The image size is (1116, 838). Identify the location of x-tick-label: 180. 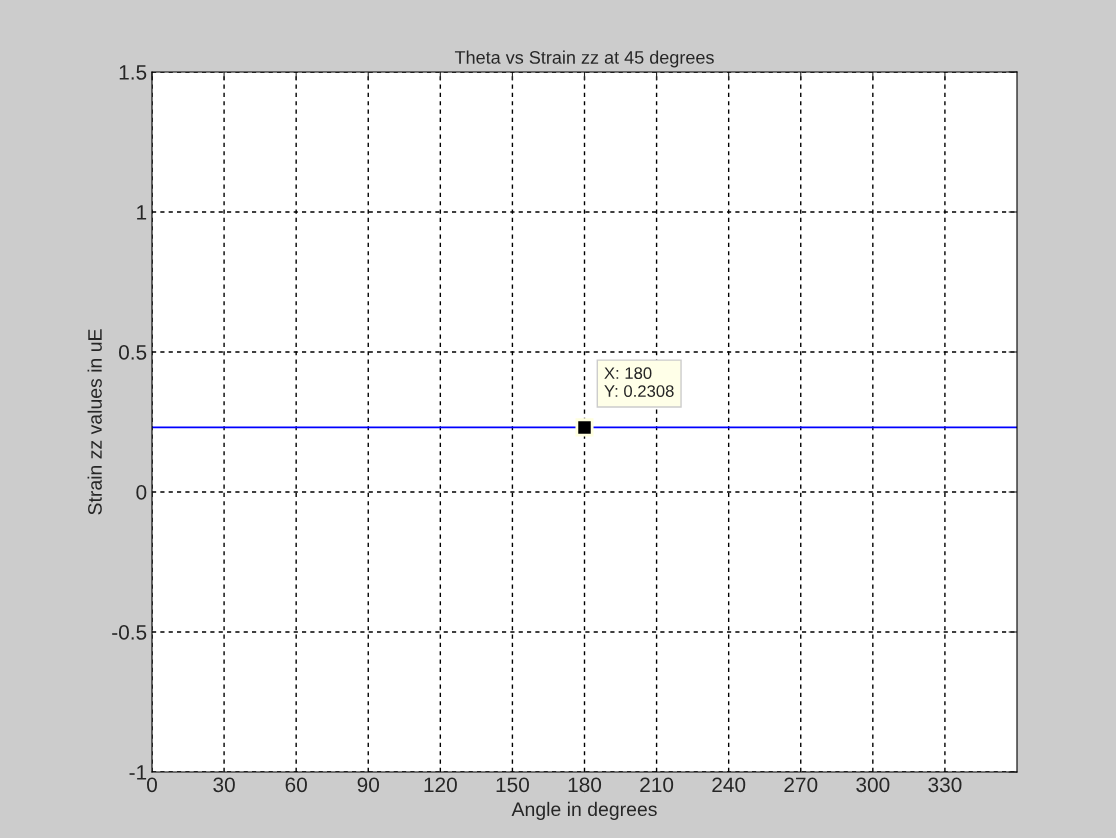
(585, 785).